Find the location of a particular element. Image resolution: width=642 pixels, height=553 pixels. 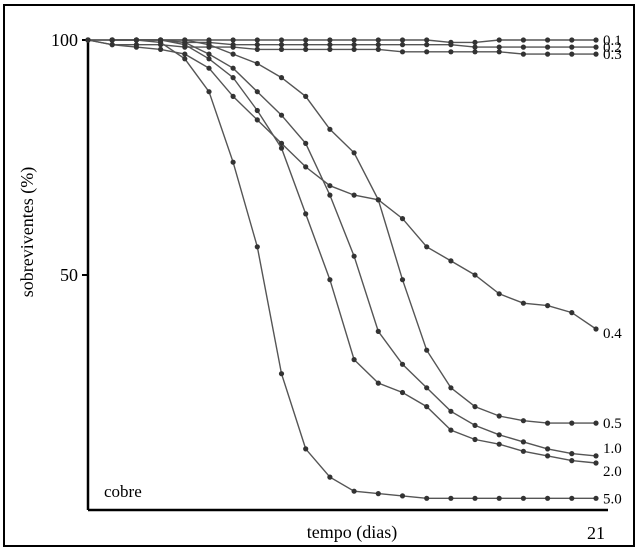

series-label: 0.2 is located at coordinates (612, 48).